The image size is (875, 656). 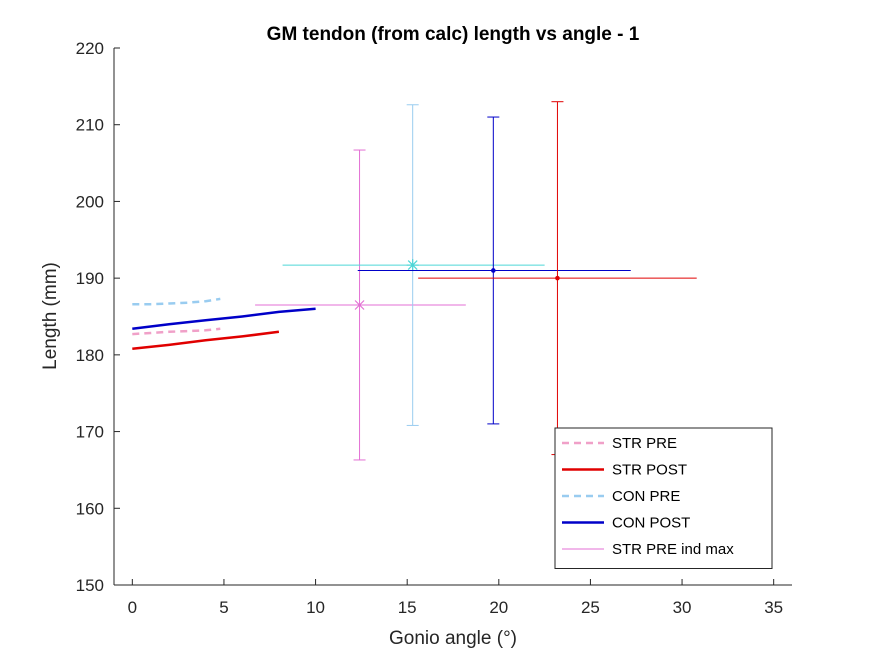 What do you see at coordinates (498, 607) in the screenshot?
I see `x-tick-label: 20` at bounding box center [498, 607].